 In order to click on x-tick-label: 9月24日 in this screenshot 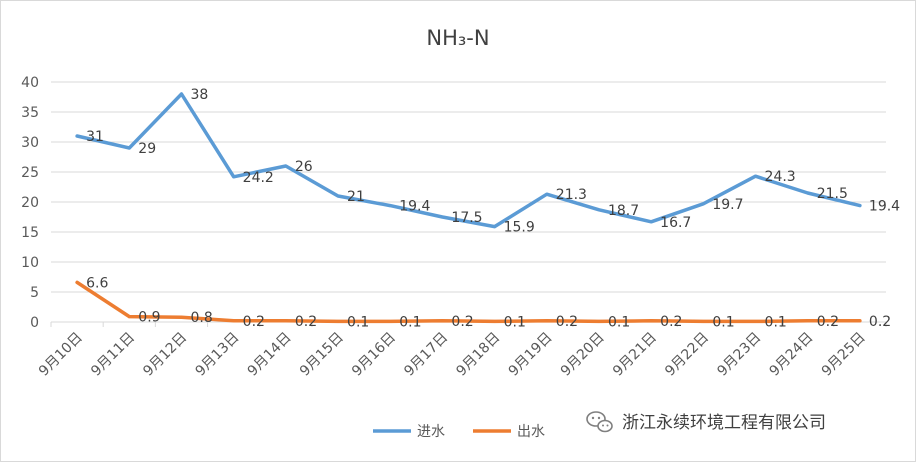, I will do `click(792, 355)`.